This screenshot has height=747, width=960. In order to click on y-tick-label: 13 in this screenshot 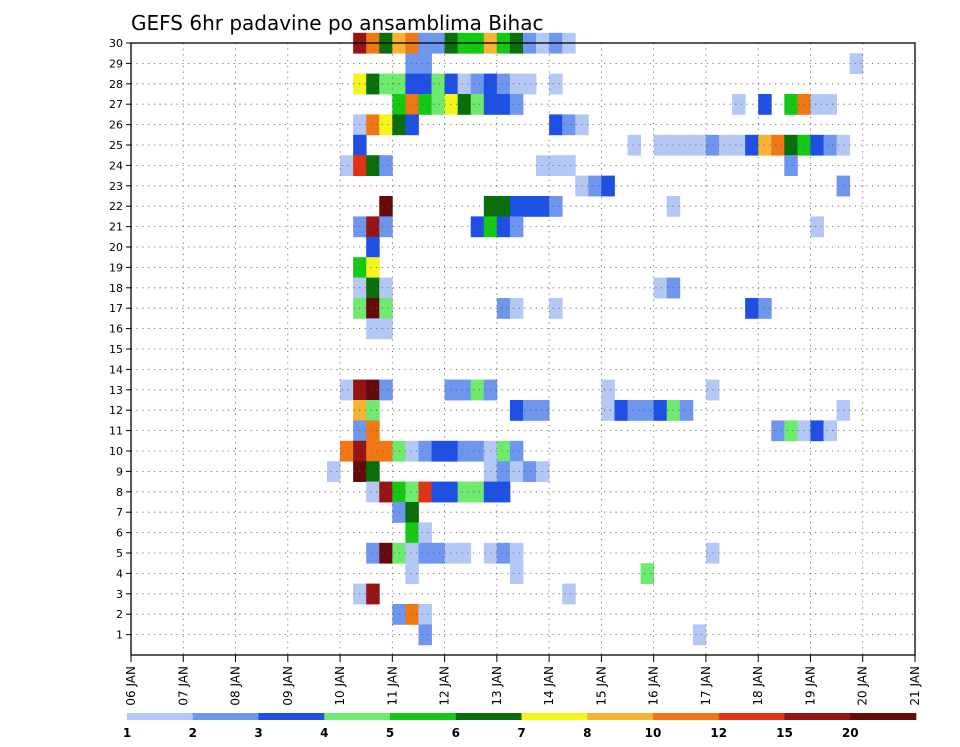, I will do `click(116, 390)`.